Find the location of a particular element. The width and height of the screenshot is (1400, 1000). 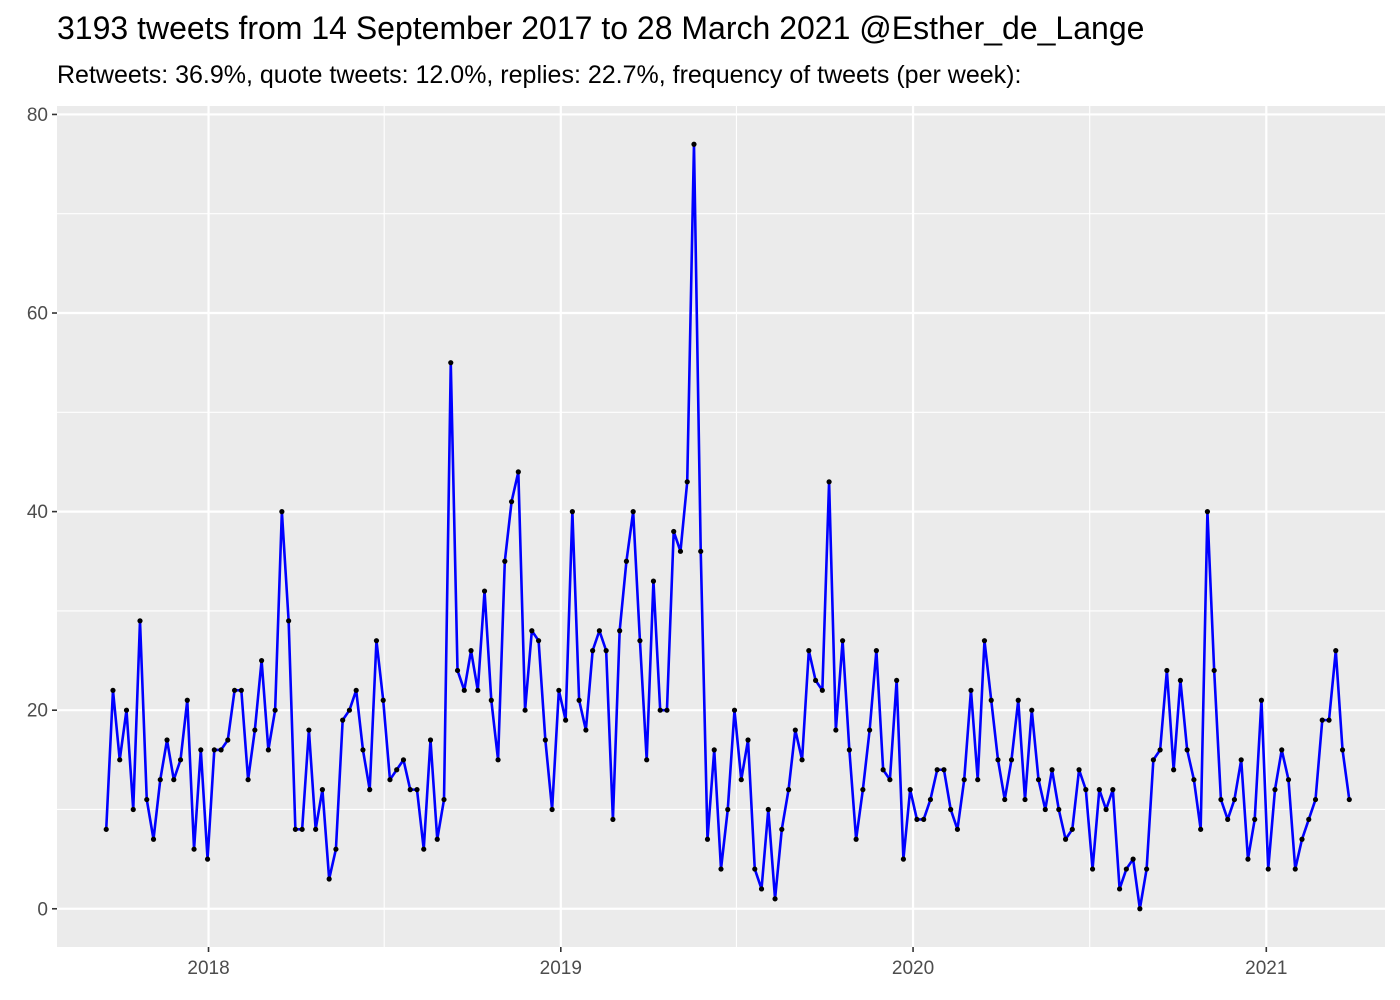

x-tick-label: 2020 is located at coordinates (913, 968).